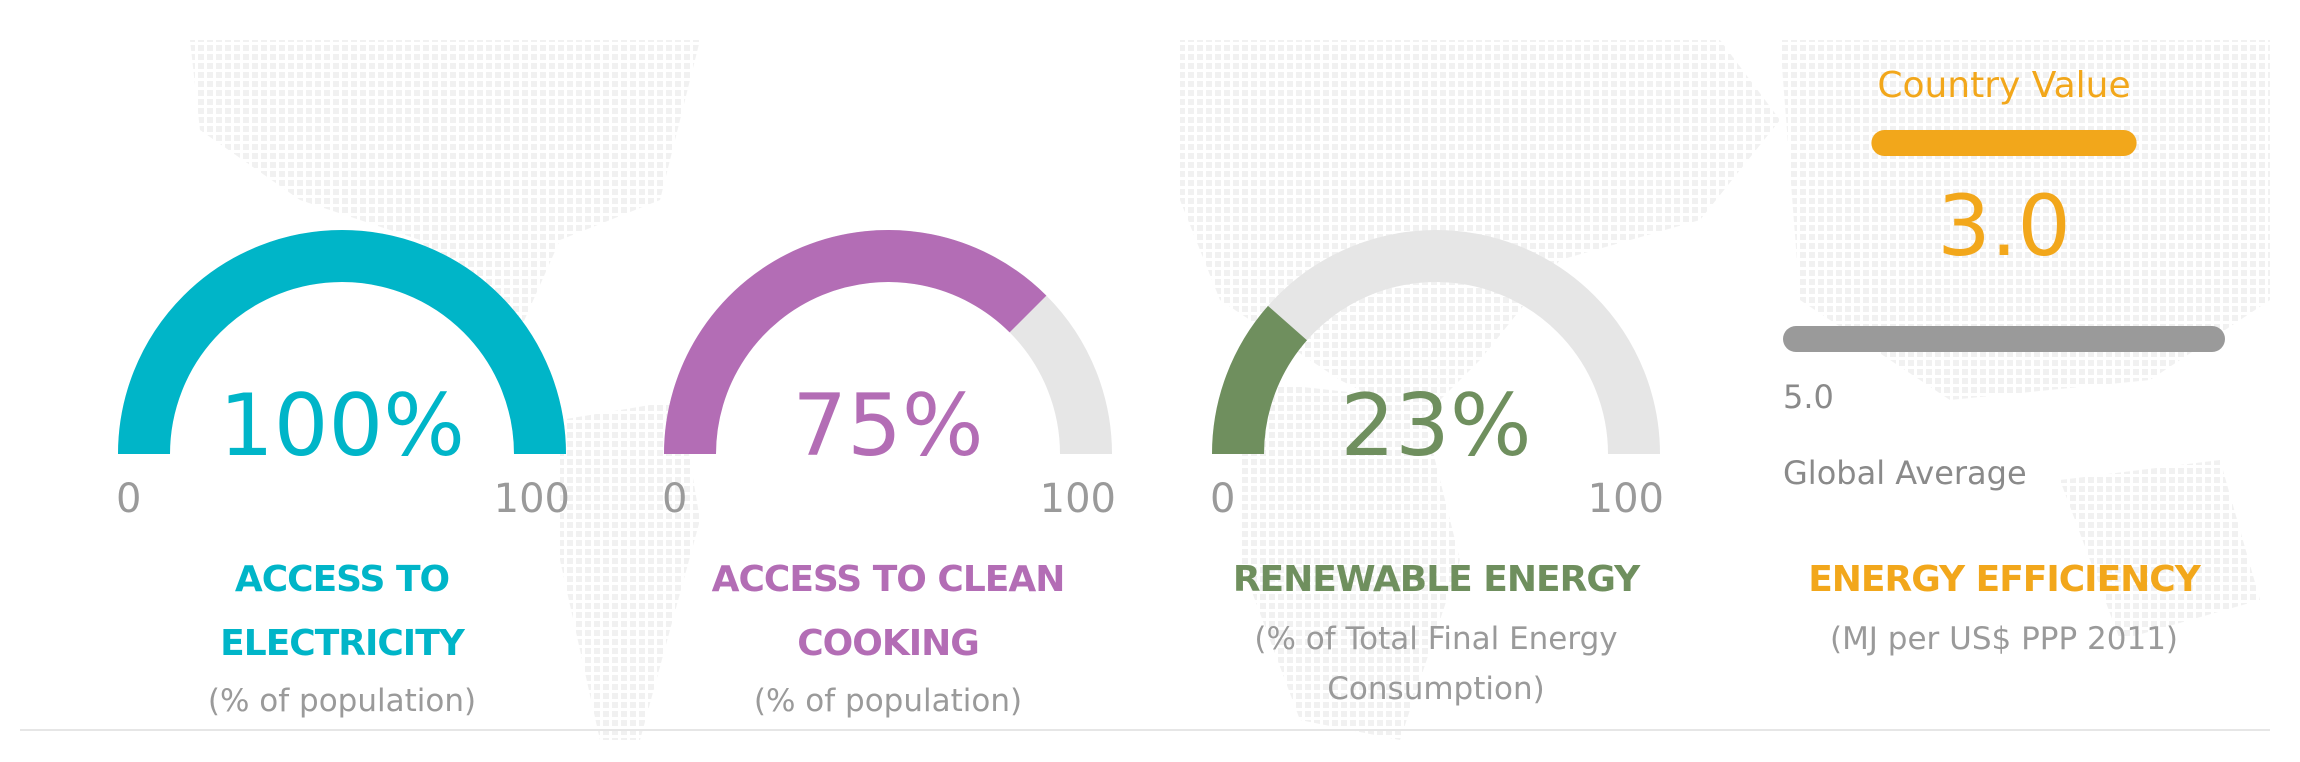 This screenshot has width=2300, height=762. Describe the element at coordinates (2004, 226) in the screenshot. I see `country-value: 3.0` at that location.